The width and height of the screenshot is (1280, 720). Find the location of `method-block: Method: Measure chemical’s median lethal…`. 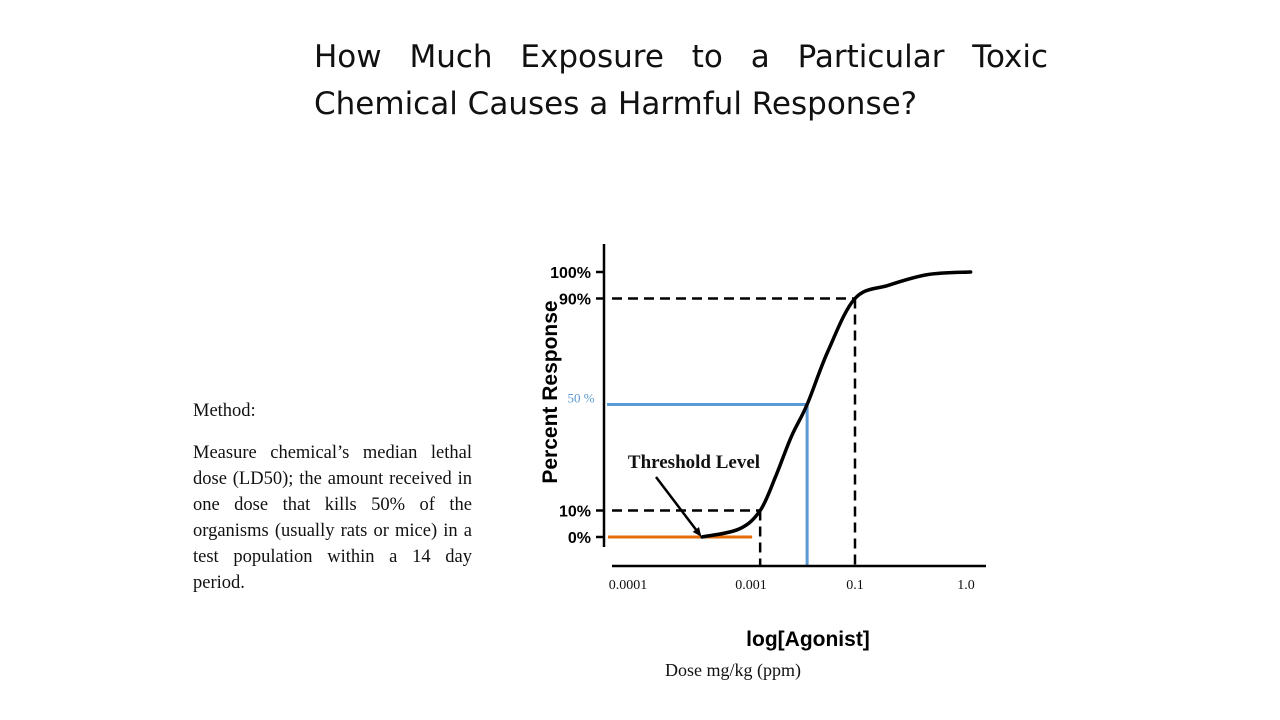

method-block: Method: Measure chemical’s median lethal… is located at coordinates (332, 497).